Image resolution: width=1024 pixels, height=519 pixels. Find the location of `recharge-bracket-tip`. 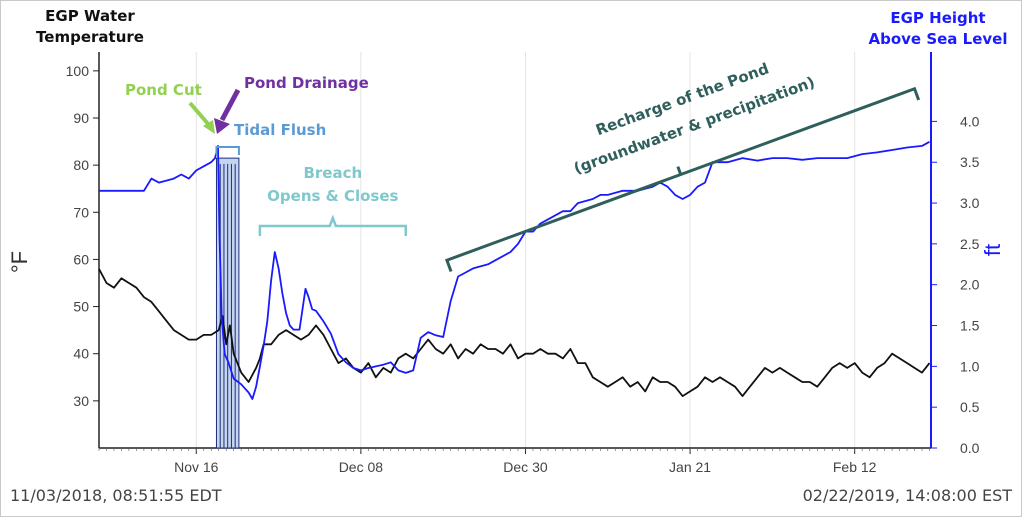

recharge-bracket-tip is located at coordinates (679, 170).